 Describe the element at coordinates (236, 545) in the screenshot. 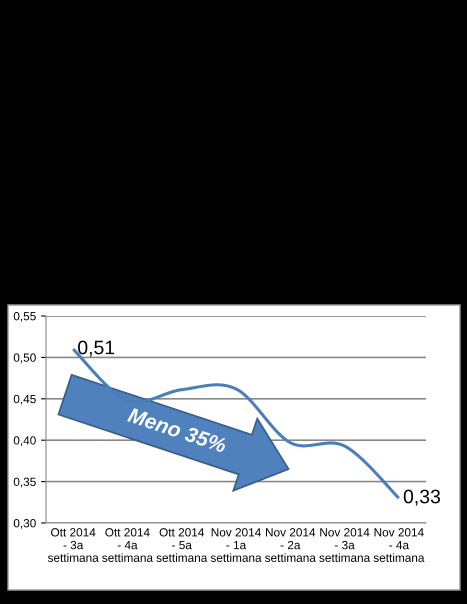

I see `x-tick-label: Nov 2014 - 1a settimana` at that location.